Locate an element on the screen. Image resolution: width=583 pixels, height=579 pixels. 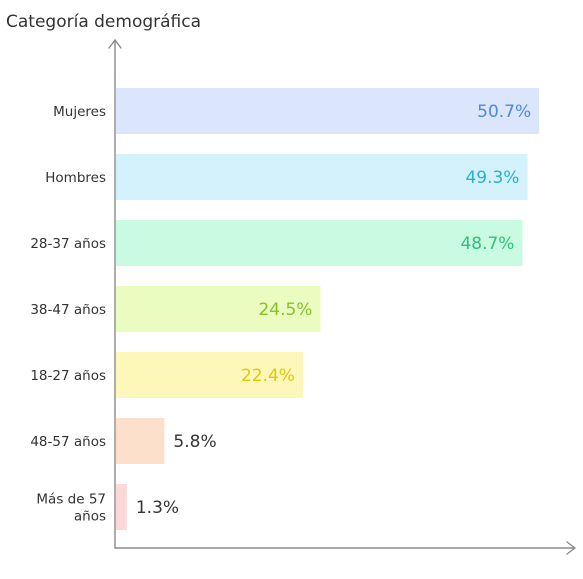
value-label-mujeres: 50.7% is located at coordinates (504, 112).